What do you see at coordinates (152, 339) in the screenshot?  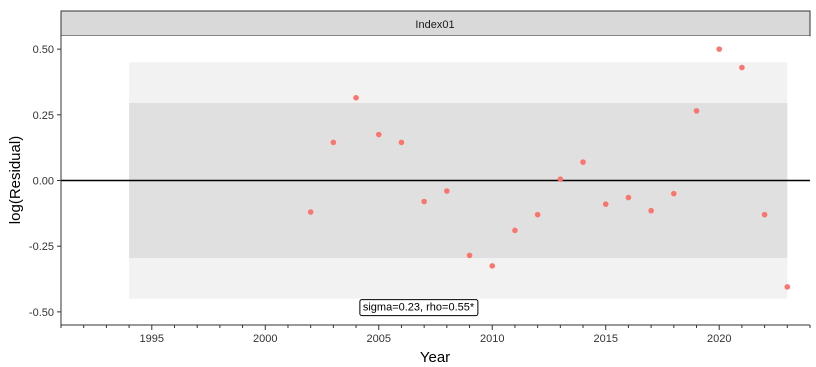 I see `x-tick-label: 1995` at bounding box center [152, 339].